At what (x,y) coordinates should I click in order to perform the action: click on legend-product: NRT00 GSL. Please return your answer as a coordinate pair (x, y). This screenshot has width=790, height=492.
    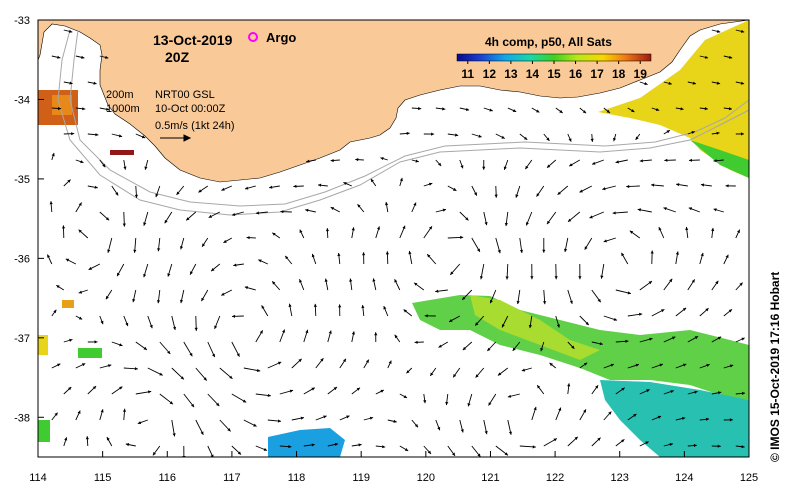
    Looking at the image, I should click on (185, 95).